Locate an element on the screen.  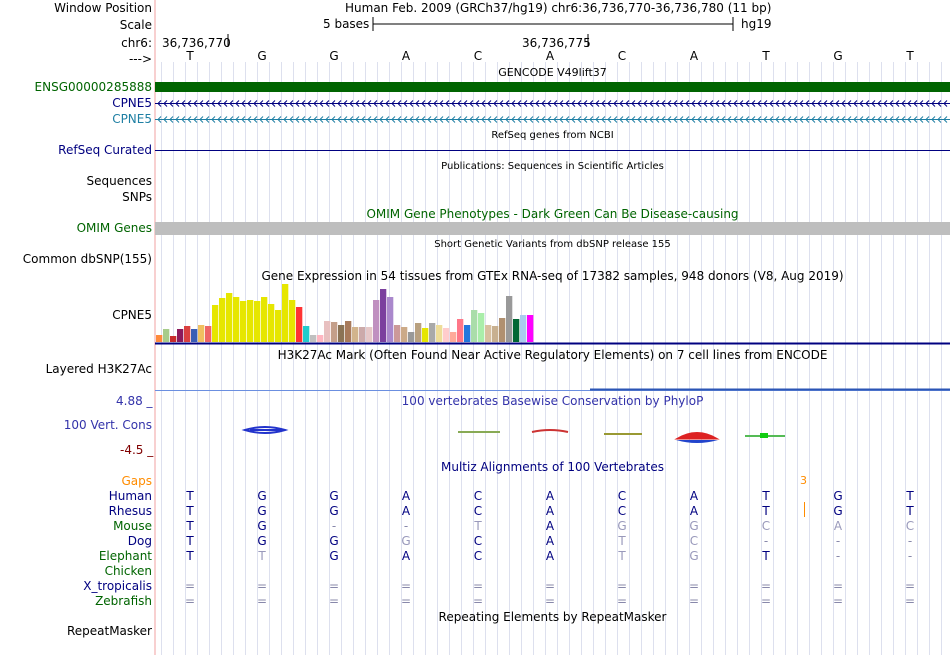
species-label: Human is located at coordinates (130, 496).